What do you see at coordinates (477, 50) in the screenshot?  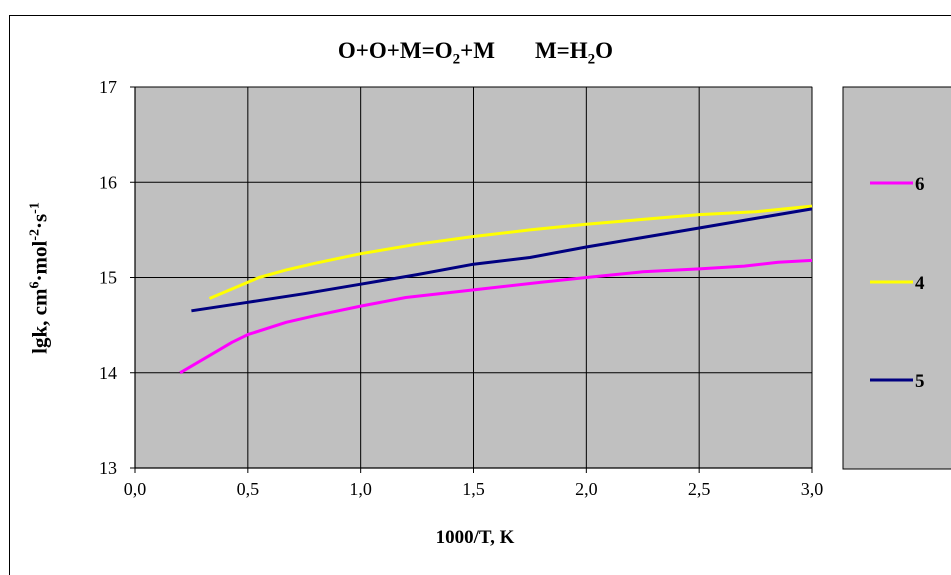 I see `title-part: +M` at bounding box center [477, 50].